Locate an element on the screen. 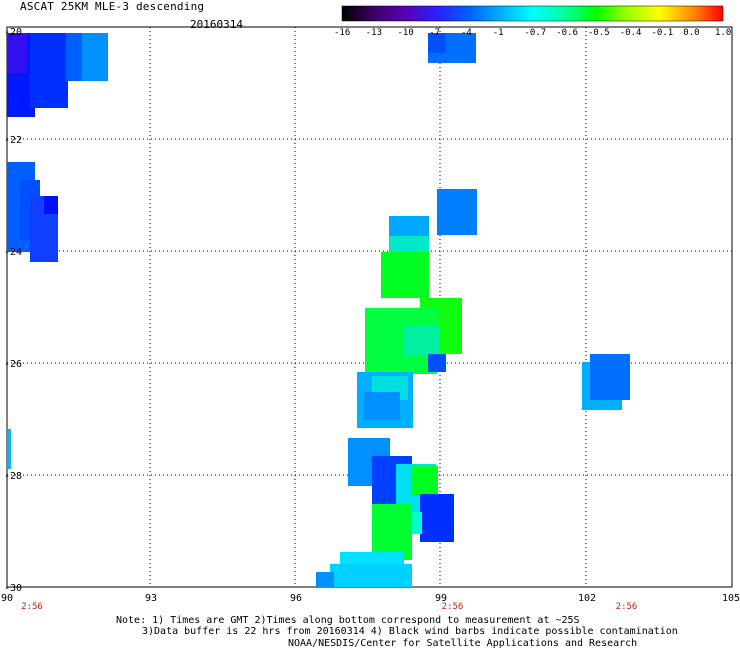 This screenshot has height=650, width=740. y-tick-label: -28 is located at coordinates (13, 476).